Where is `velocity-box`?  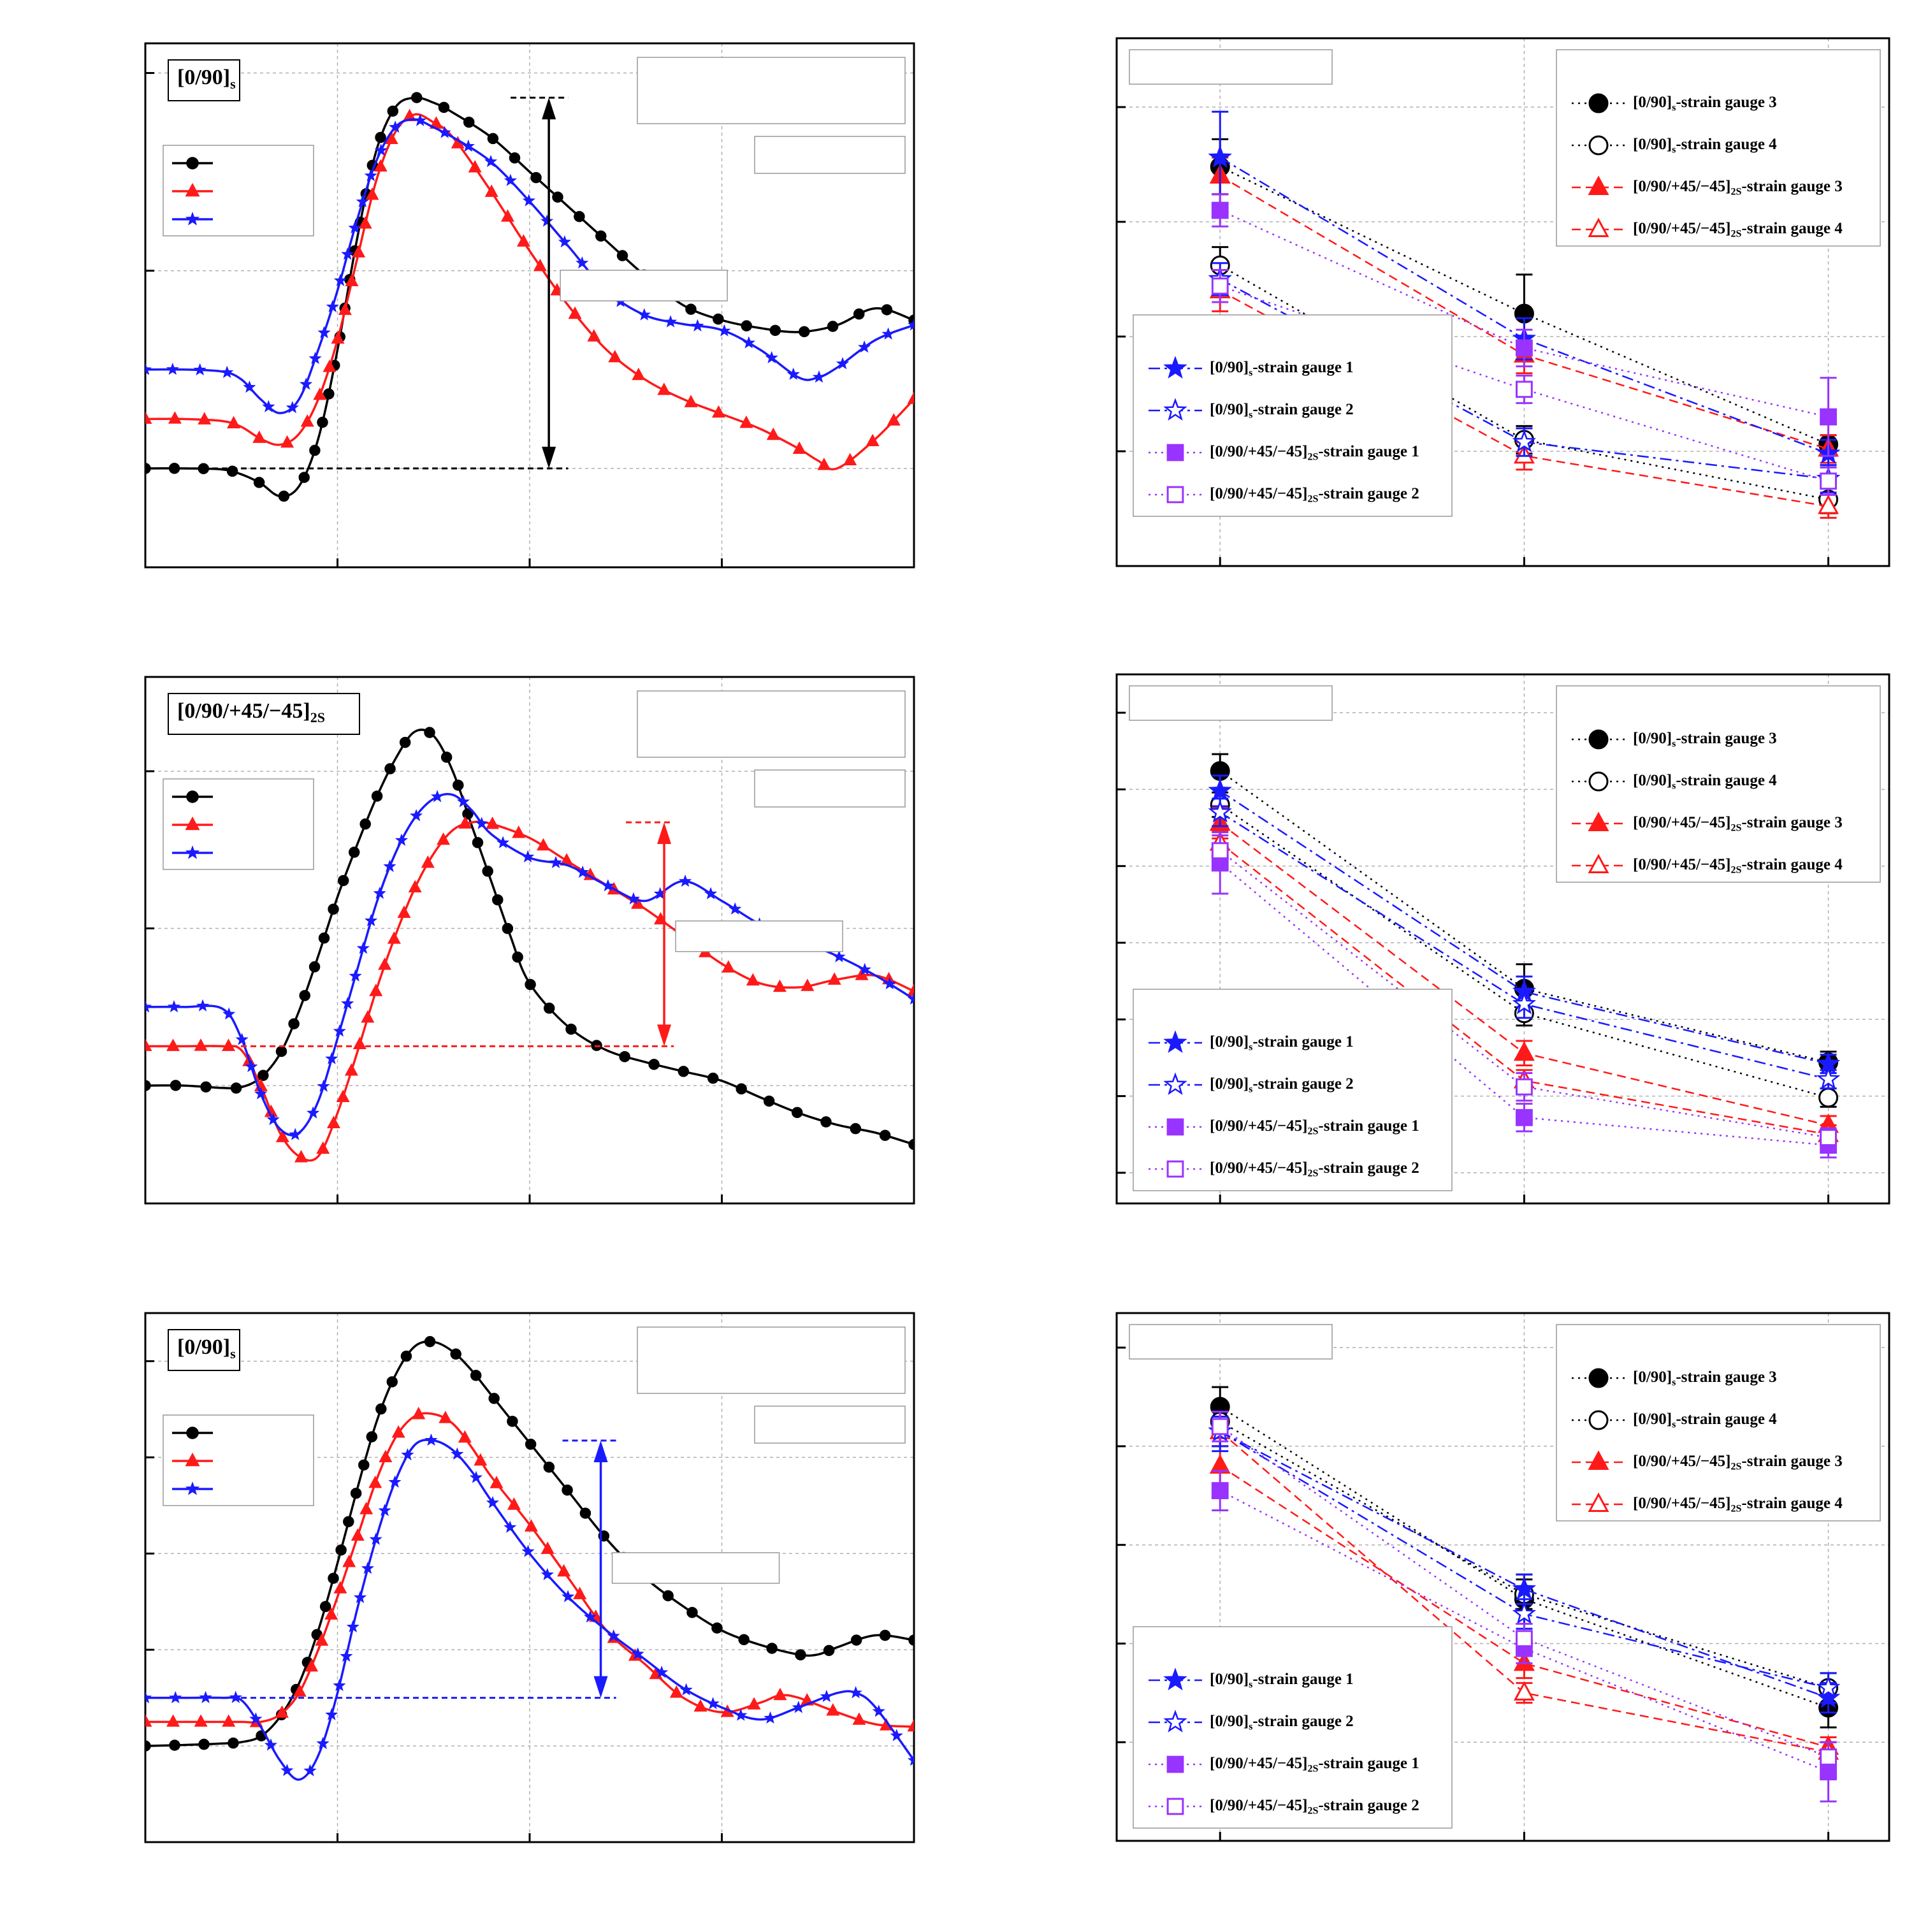 velocity-box is located at coordinates (1231, 703).